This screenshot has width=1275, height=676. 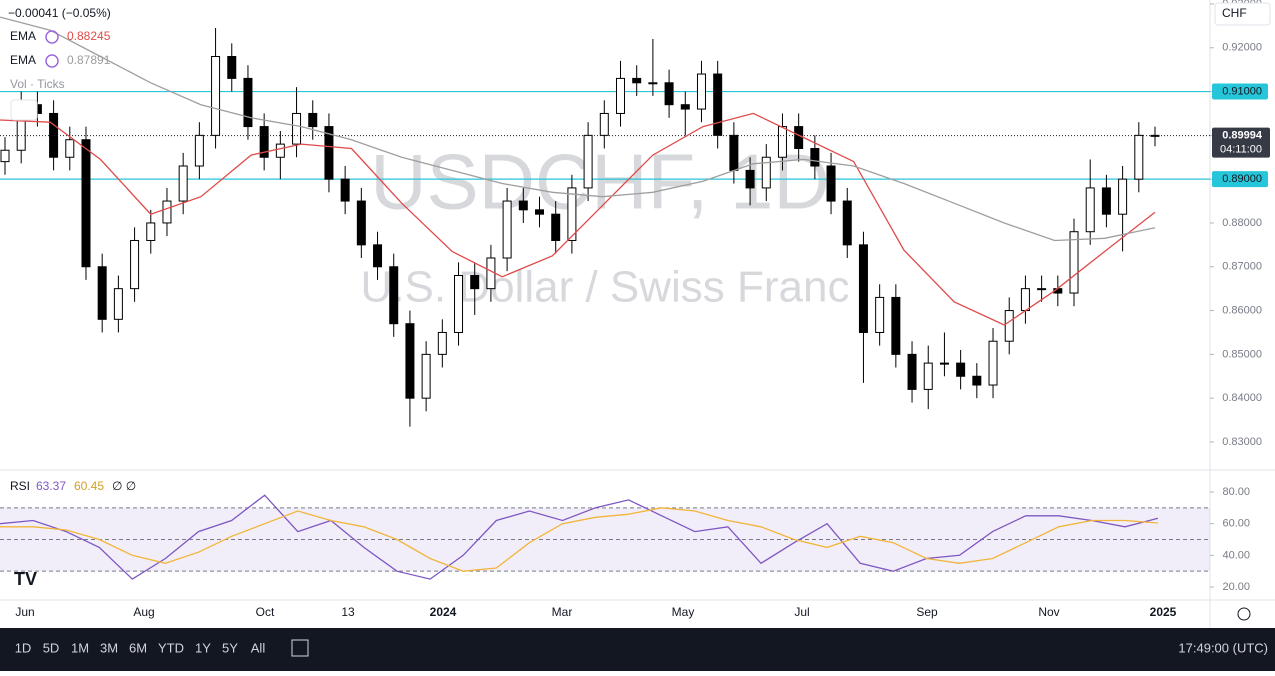 I want to click on y-tick-label: 0.86000, so click(x=1242, y=310).